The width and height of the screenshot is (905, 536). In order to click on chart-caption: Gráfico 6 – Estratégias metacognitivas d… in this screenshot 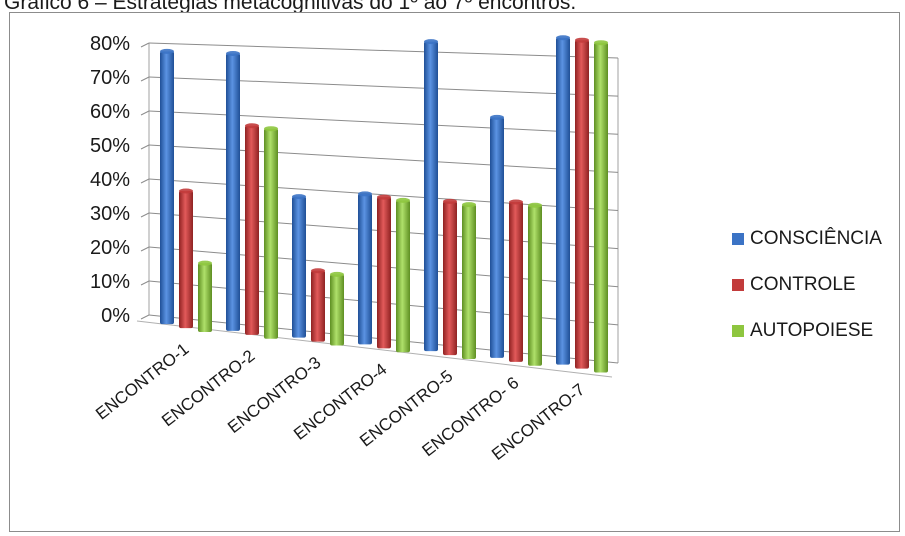, I will do `click(290, 7)`.